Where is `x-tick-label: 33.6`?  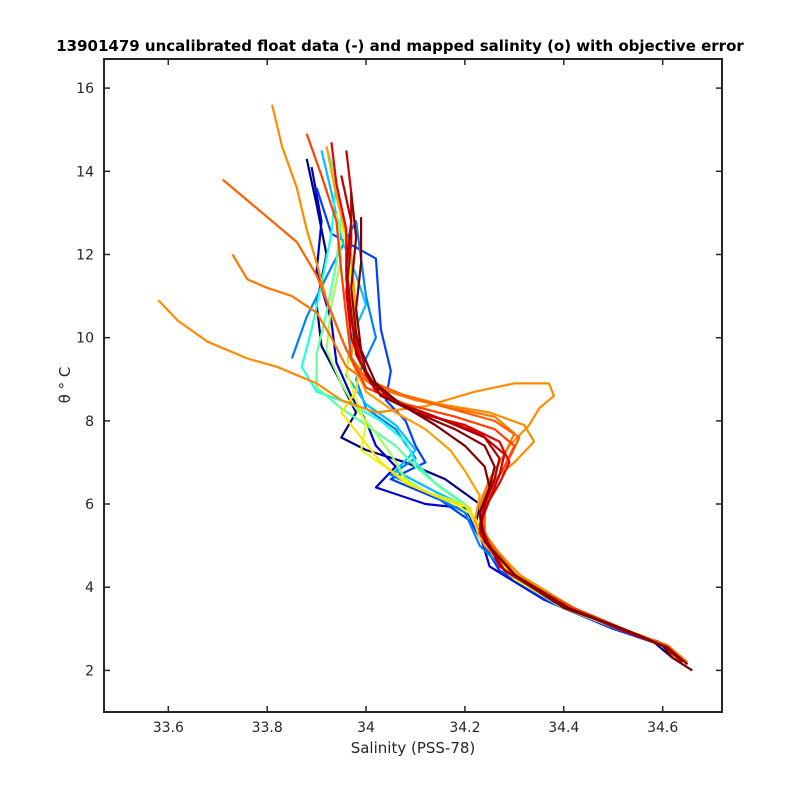
x-tick-label: 33.6 is located at coordinates (168, 728).